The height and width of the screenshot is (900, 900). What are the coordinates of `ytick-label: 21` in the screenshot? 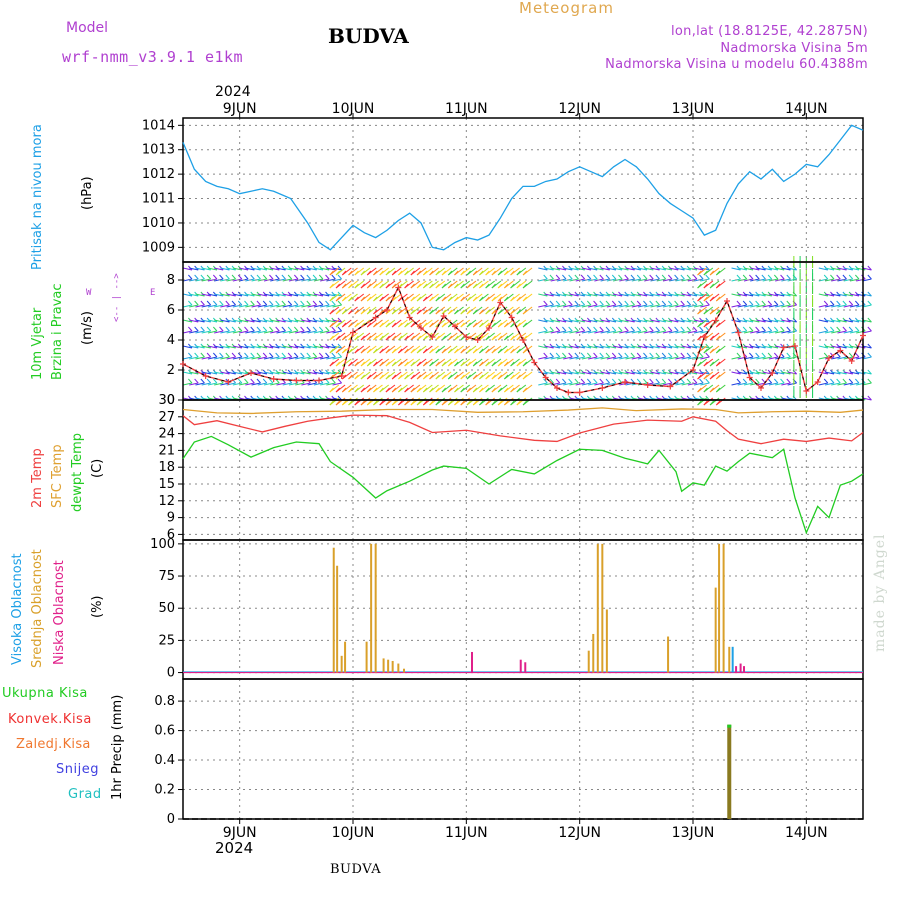 It's located at (166, 450).